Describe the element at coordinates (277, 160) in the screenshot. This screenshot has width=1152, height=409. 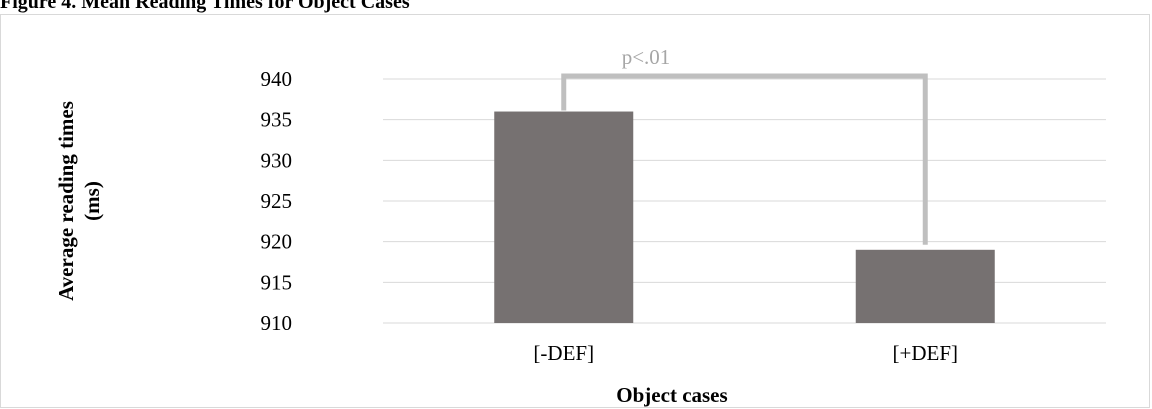
I see `y-tick-label: 930` at that location.